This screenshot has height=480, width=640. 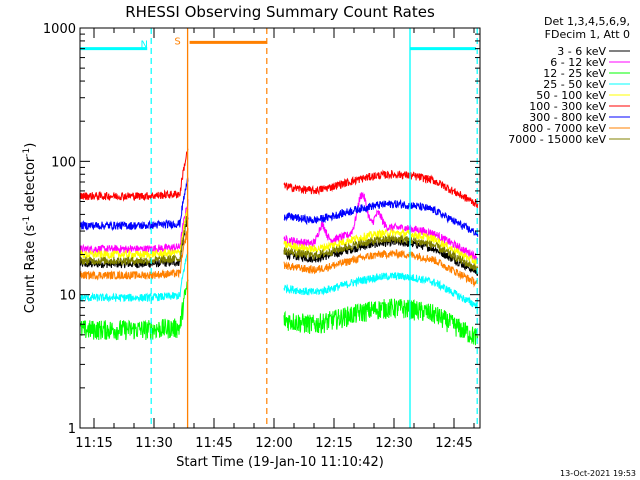 What do you see at coordinates (93, 443) in the screenshot?
I see `x-tick-label: 11:15` at bounding box center [93, 443].